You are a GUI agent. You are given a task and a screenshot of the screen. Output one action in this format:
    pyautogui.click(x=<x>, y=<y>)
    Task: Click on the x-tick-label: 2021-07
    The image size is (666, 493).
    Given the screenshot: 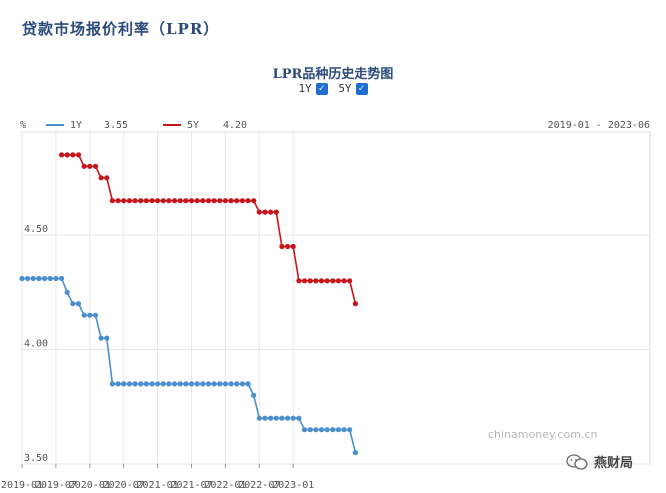 What is the action you would take?
    pyautogui.click(x=191, y=485)
    